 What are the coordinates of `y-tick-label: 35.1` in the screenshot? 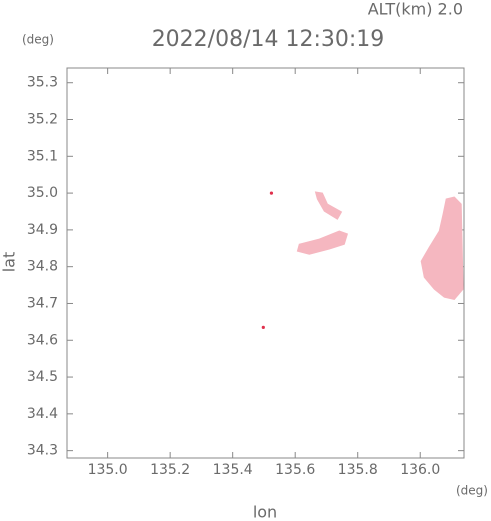 It's located at (42, 156).